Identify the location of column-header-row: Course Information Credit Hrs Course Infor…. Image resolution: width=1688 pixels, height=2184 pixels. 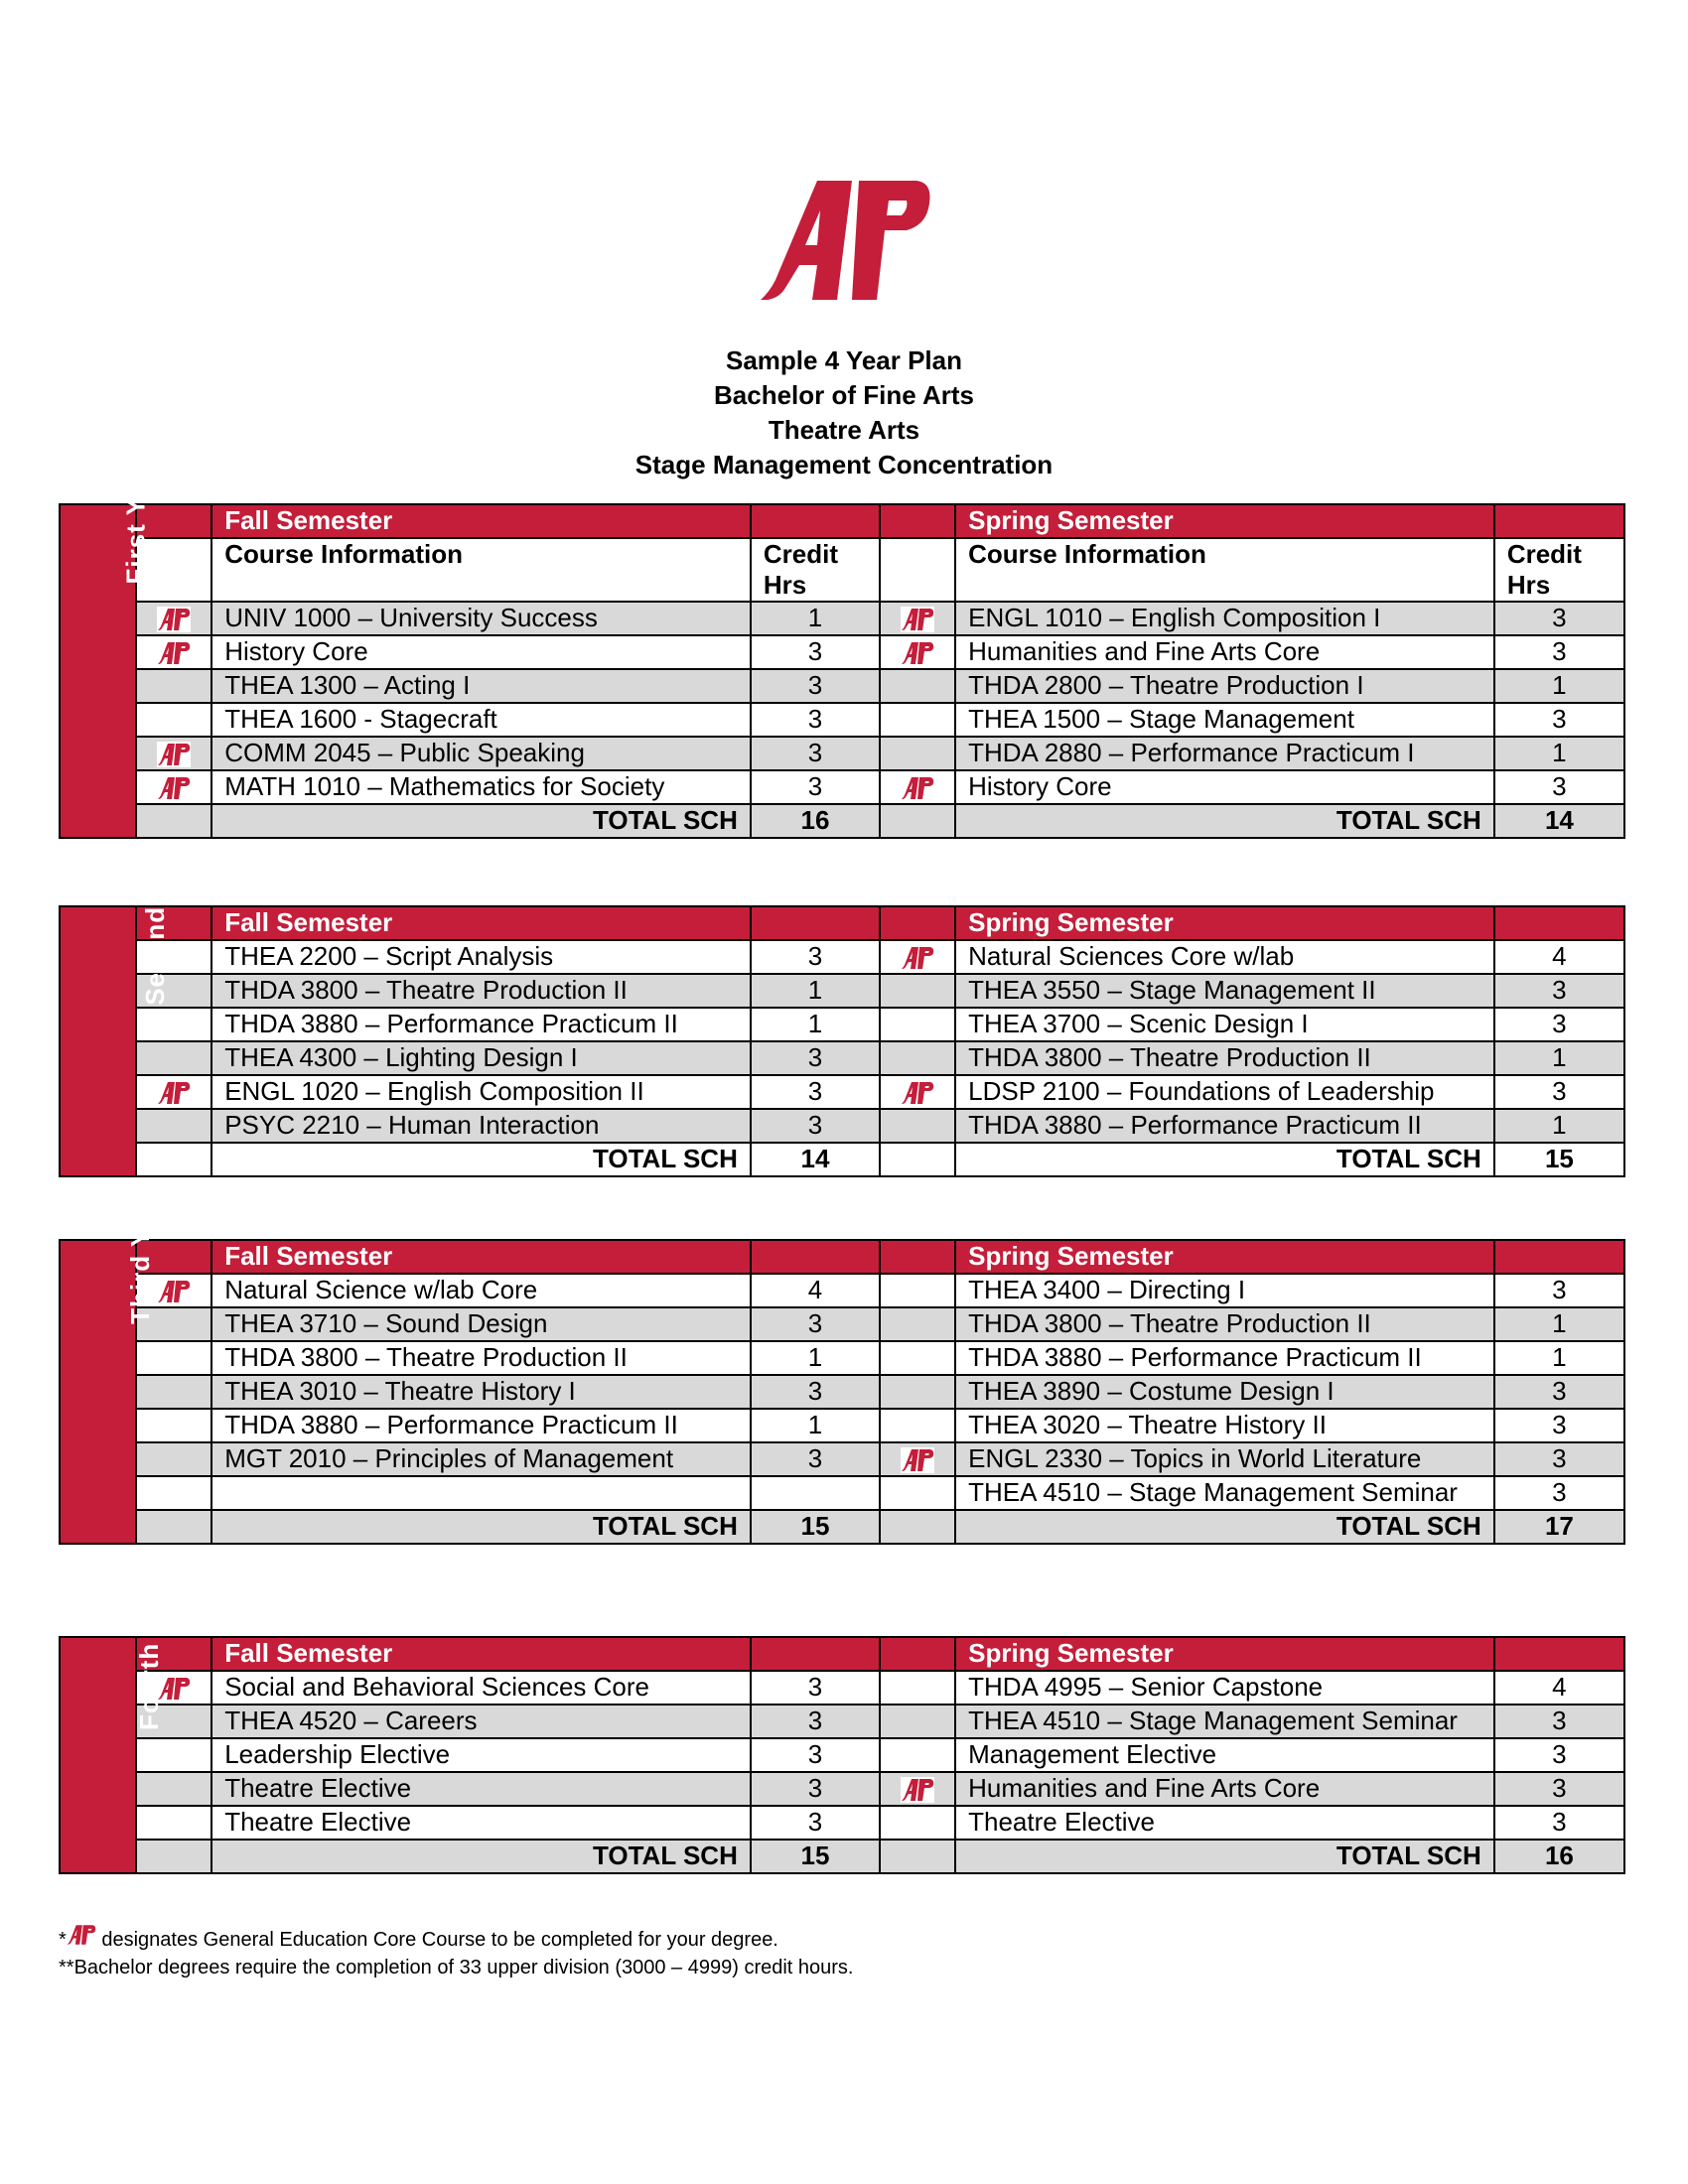
(843, 570).